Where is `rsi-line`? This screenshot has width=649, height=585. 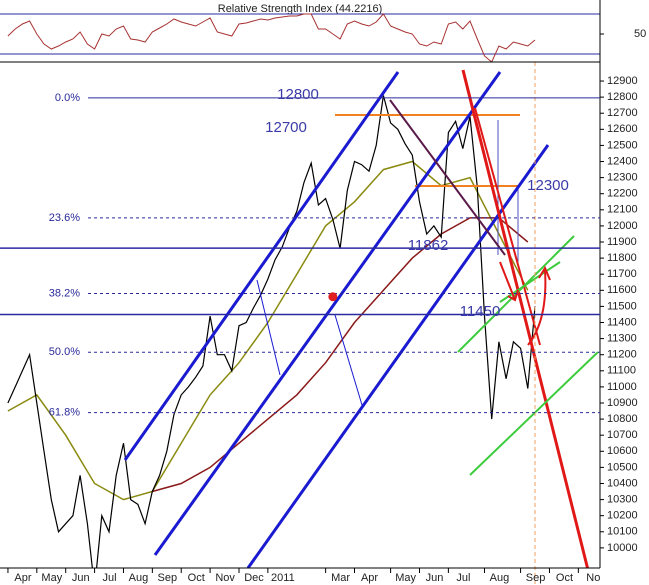 rsi-line is located at coordinates (271, 37).